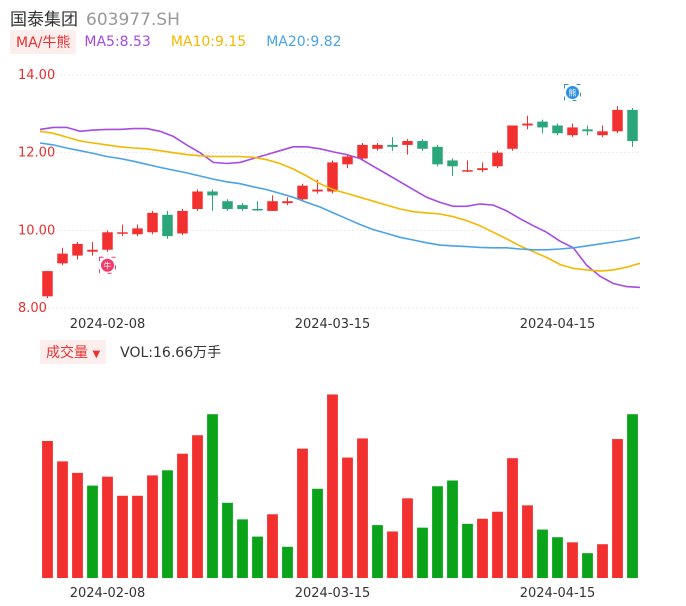 Image resolution: width=686 pixels, height=606 pixels. Describe the element at coordinates (333, 324) in the screenshot. I see `x-tick-label: 2024-03-15` at that location.